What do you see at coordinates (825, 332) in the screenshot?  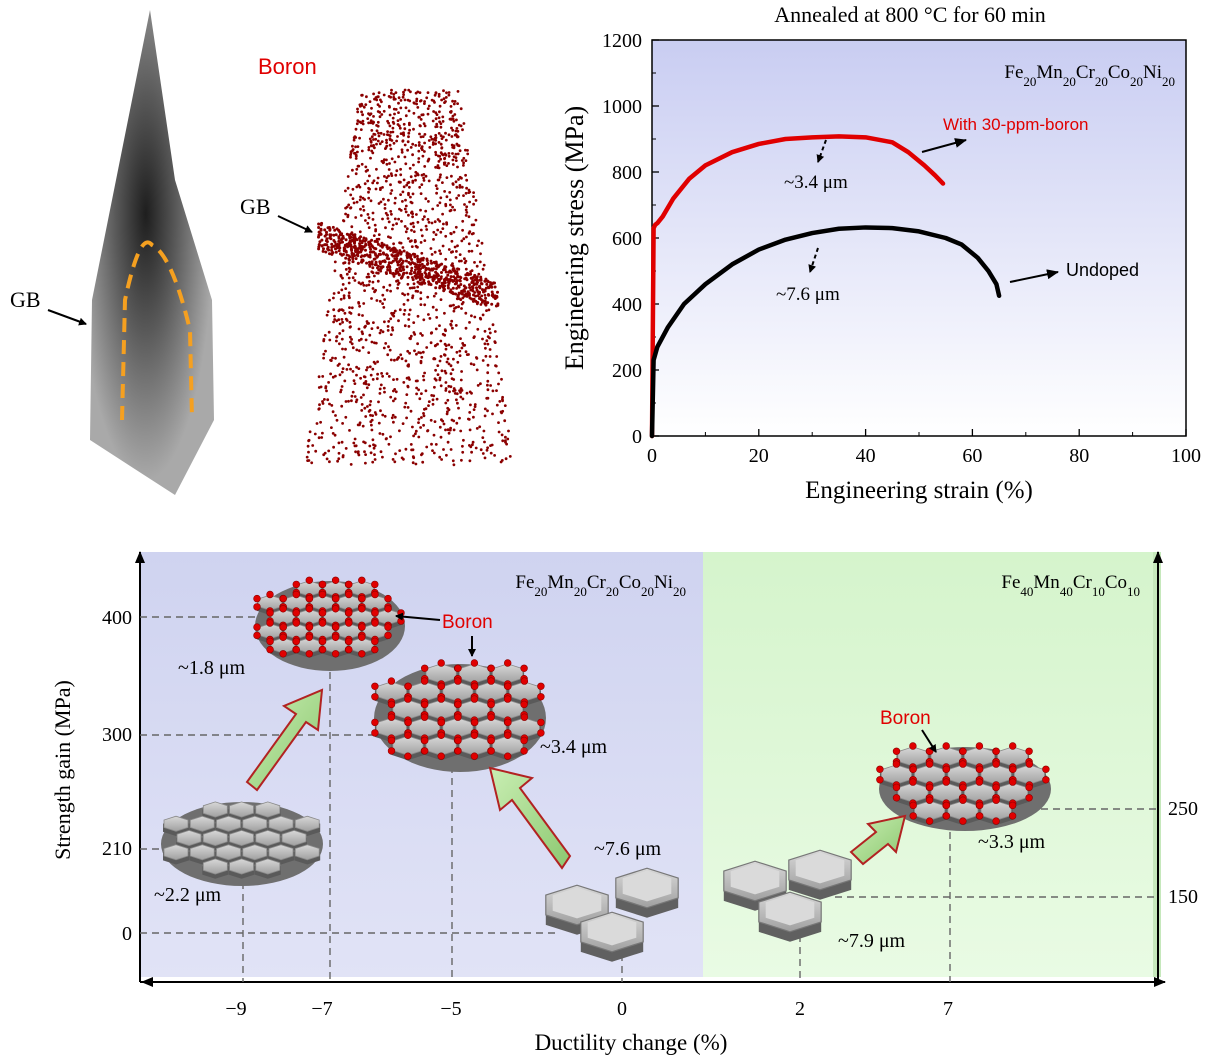 I see `undoped-curve` at bounding box center [825, 332].